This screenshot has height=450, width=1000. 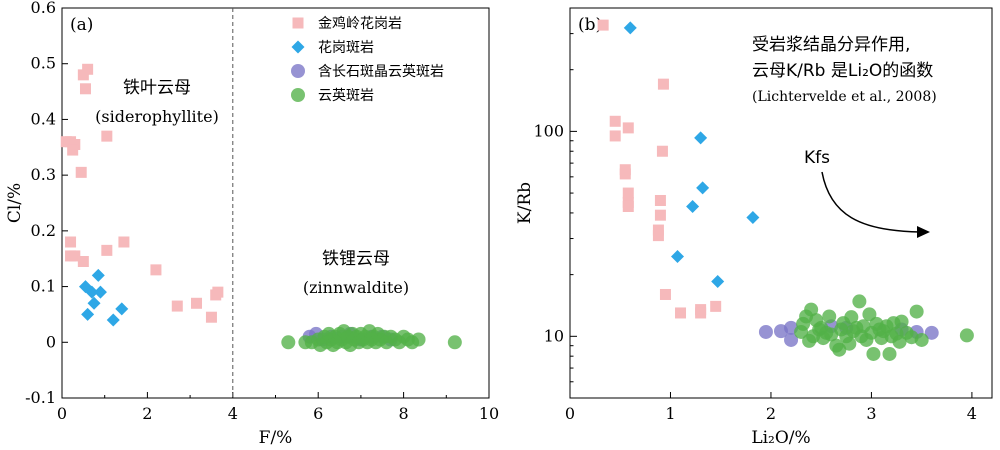 I want to click on y-tick-label: 0, so click(x=51, y=341).